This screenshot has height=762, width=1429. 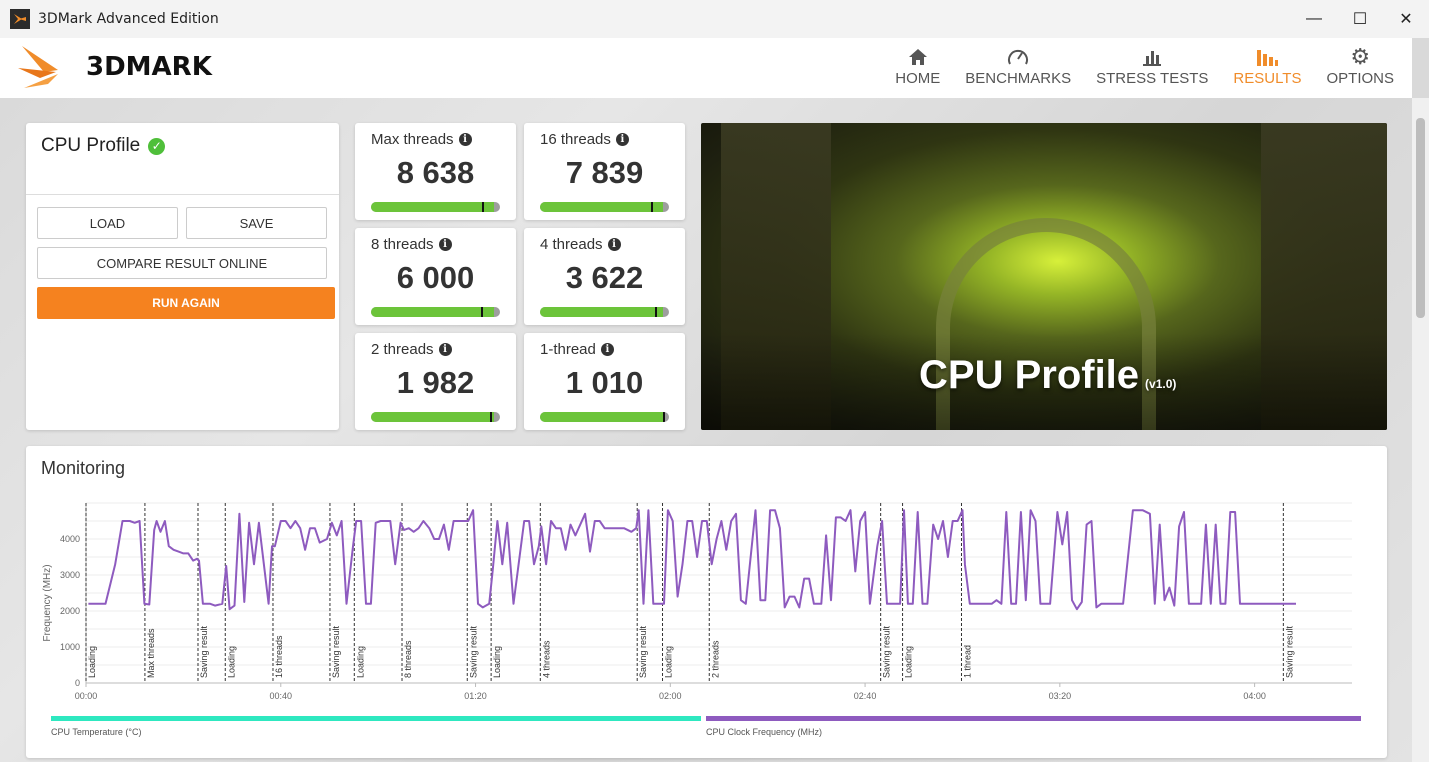 What do you see at coordinates (1420, 430) in the screenshot?
I see `vertical-scrollbar` at bounding box center [1420, 430].